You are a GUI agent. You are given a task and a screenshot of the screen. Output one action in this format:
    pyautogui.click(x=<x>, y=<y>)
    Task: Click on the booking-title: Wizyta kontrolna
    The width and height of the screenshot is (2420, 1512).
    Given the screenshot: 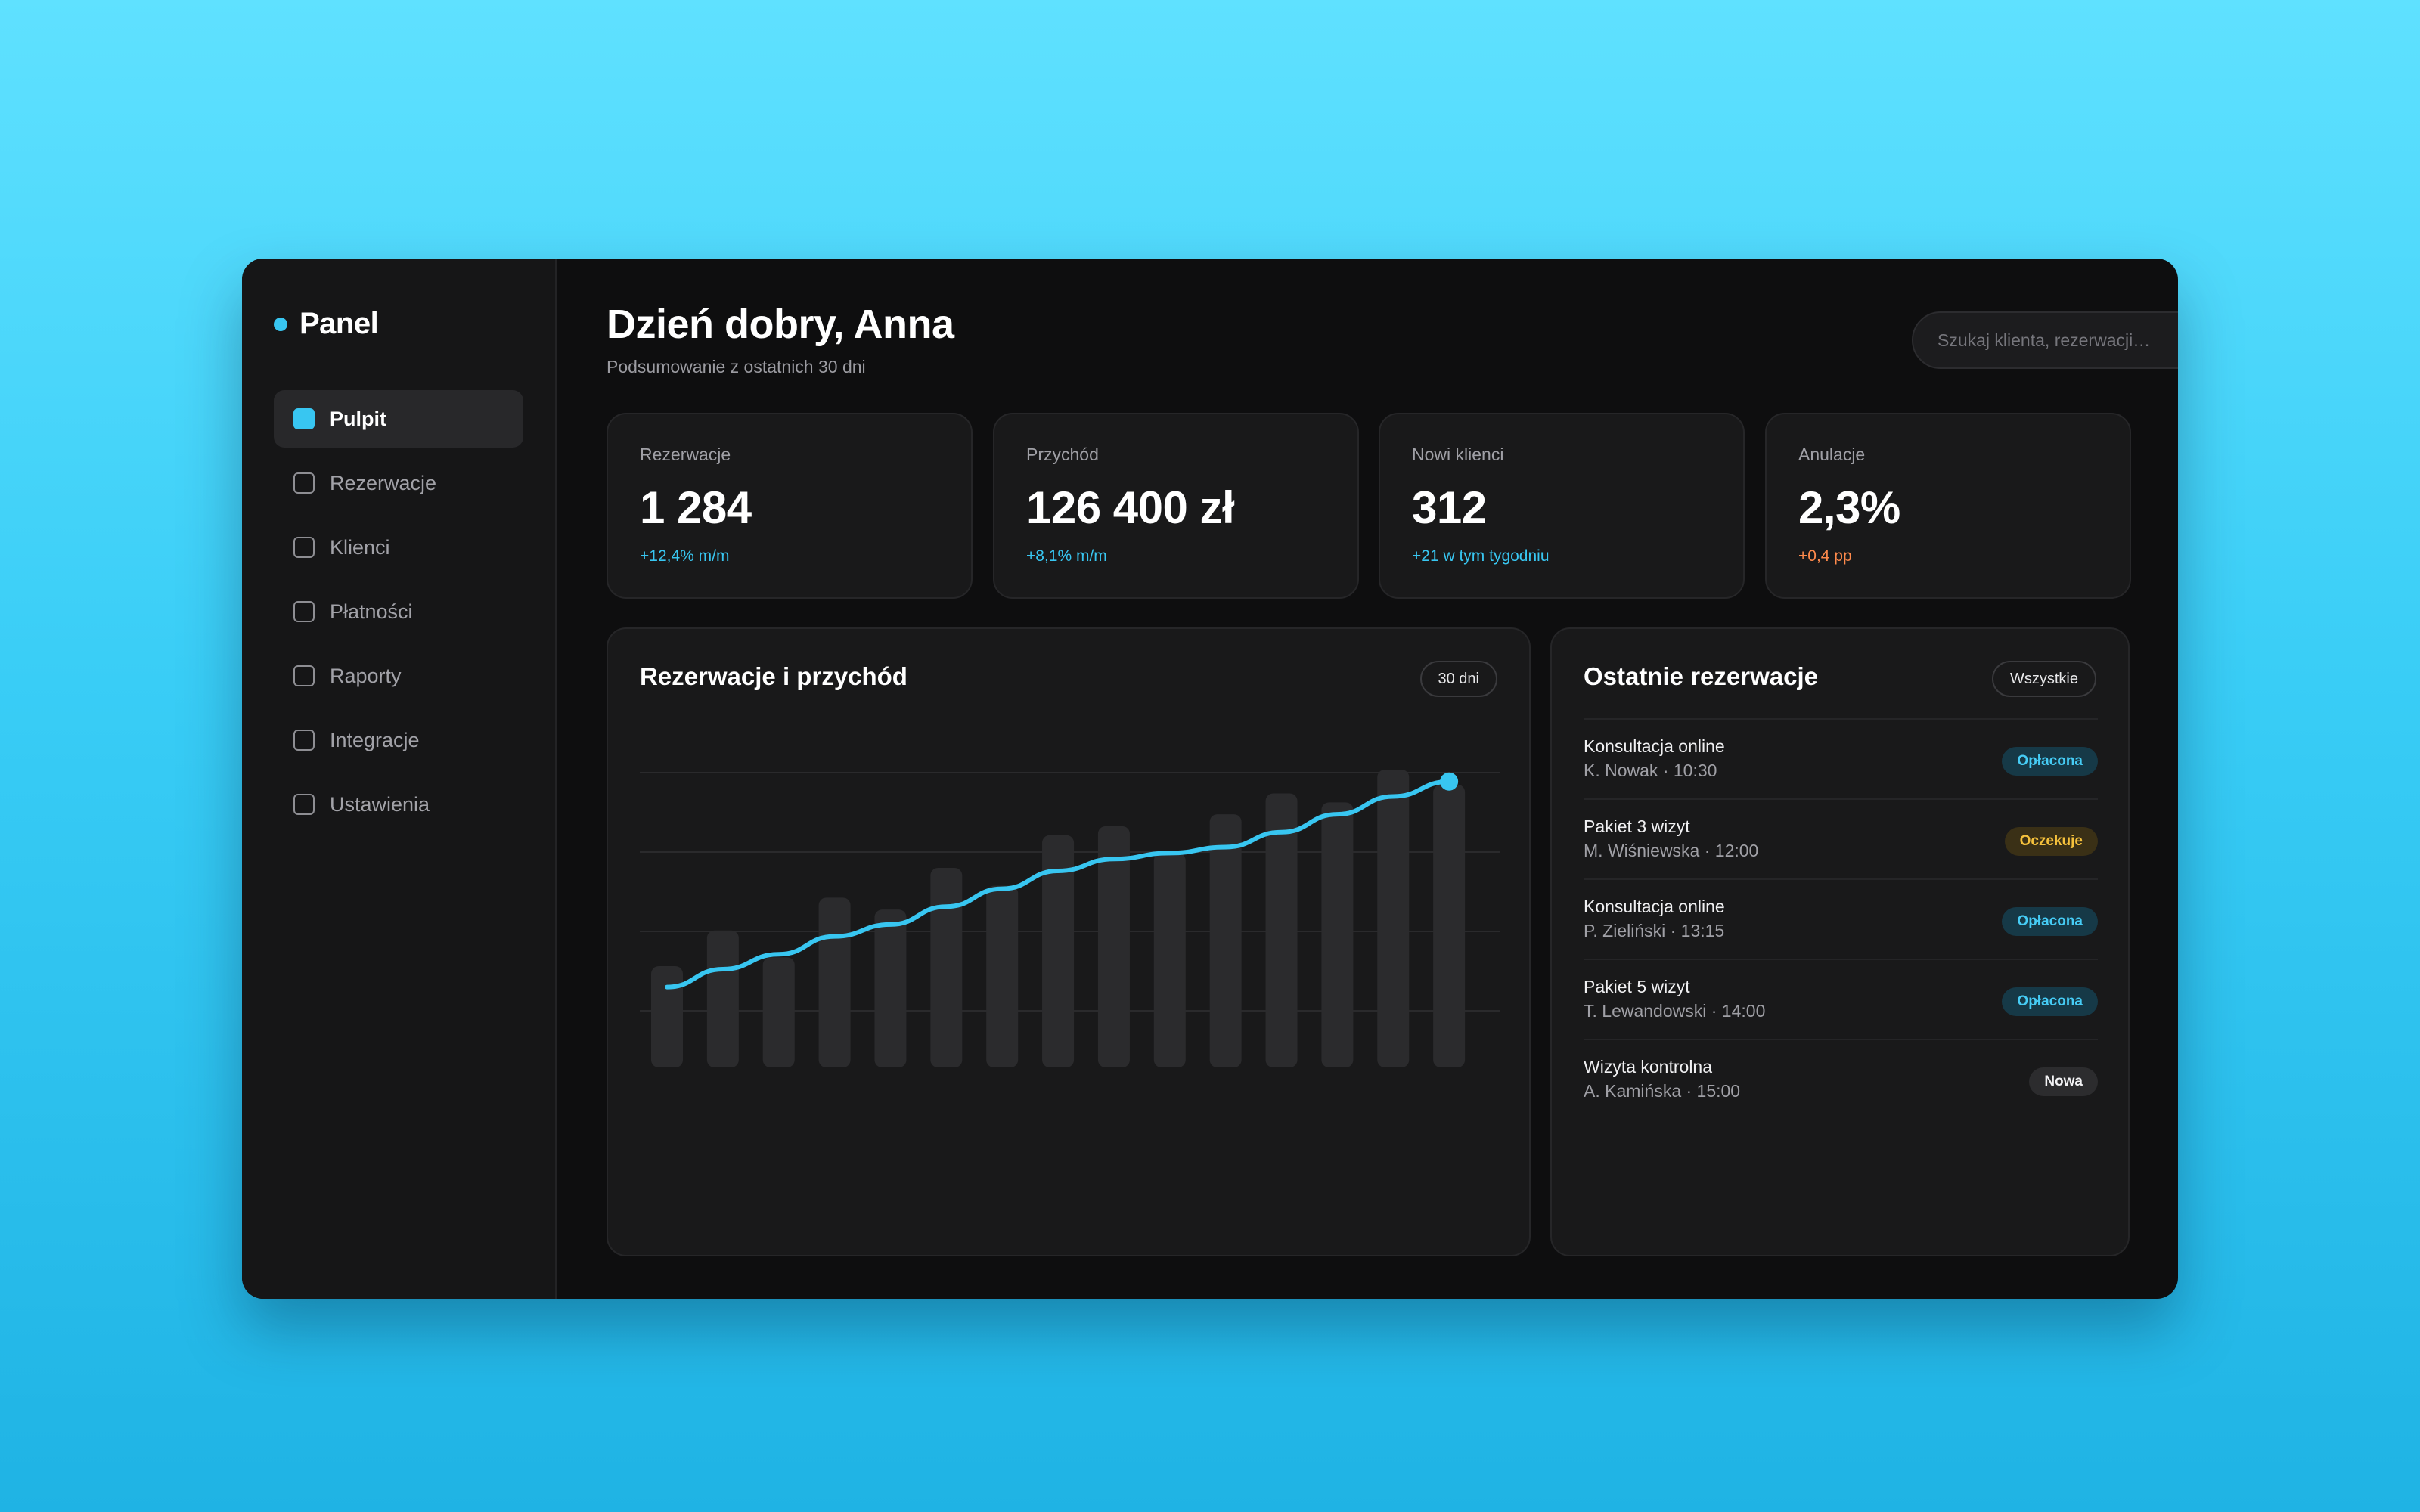 What is the action you would take?
    pyautogui.click(x=1648, y=1067)
    